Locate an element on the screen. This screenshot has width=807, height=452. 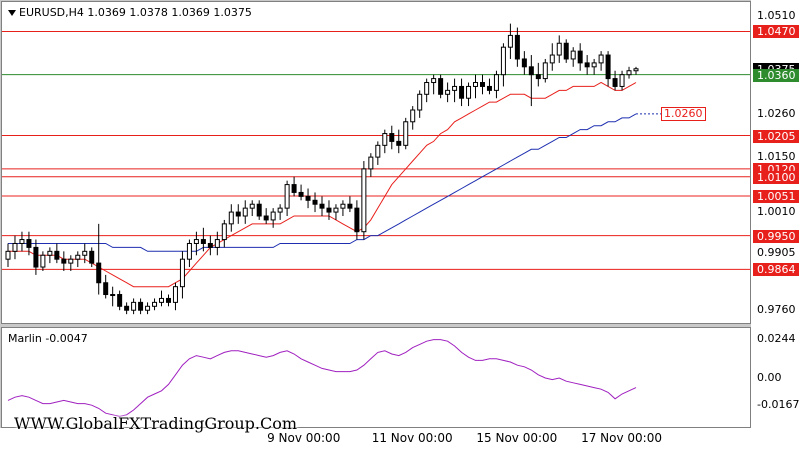
price-tick-label: 1.0150 is located at coordinates (776, 157).